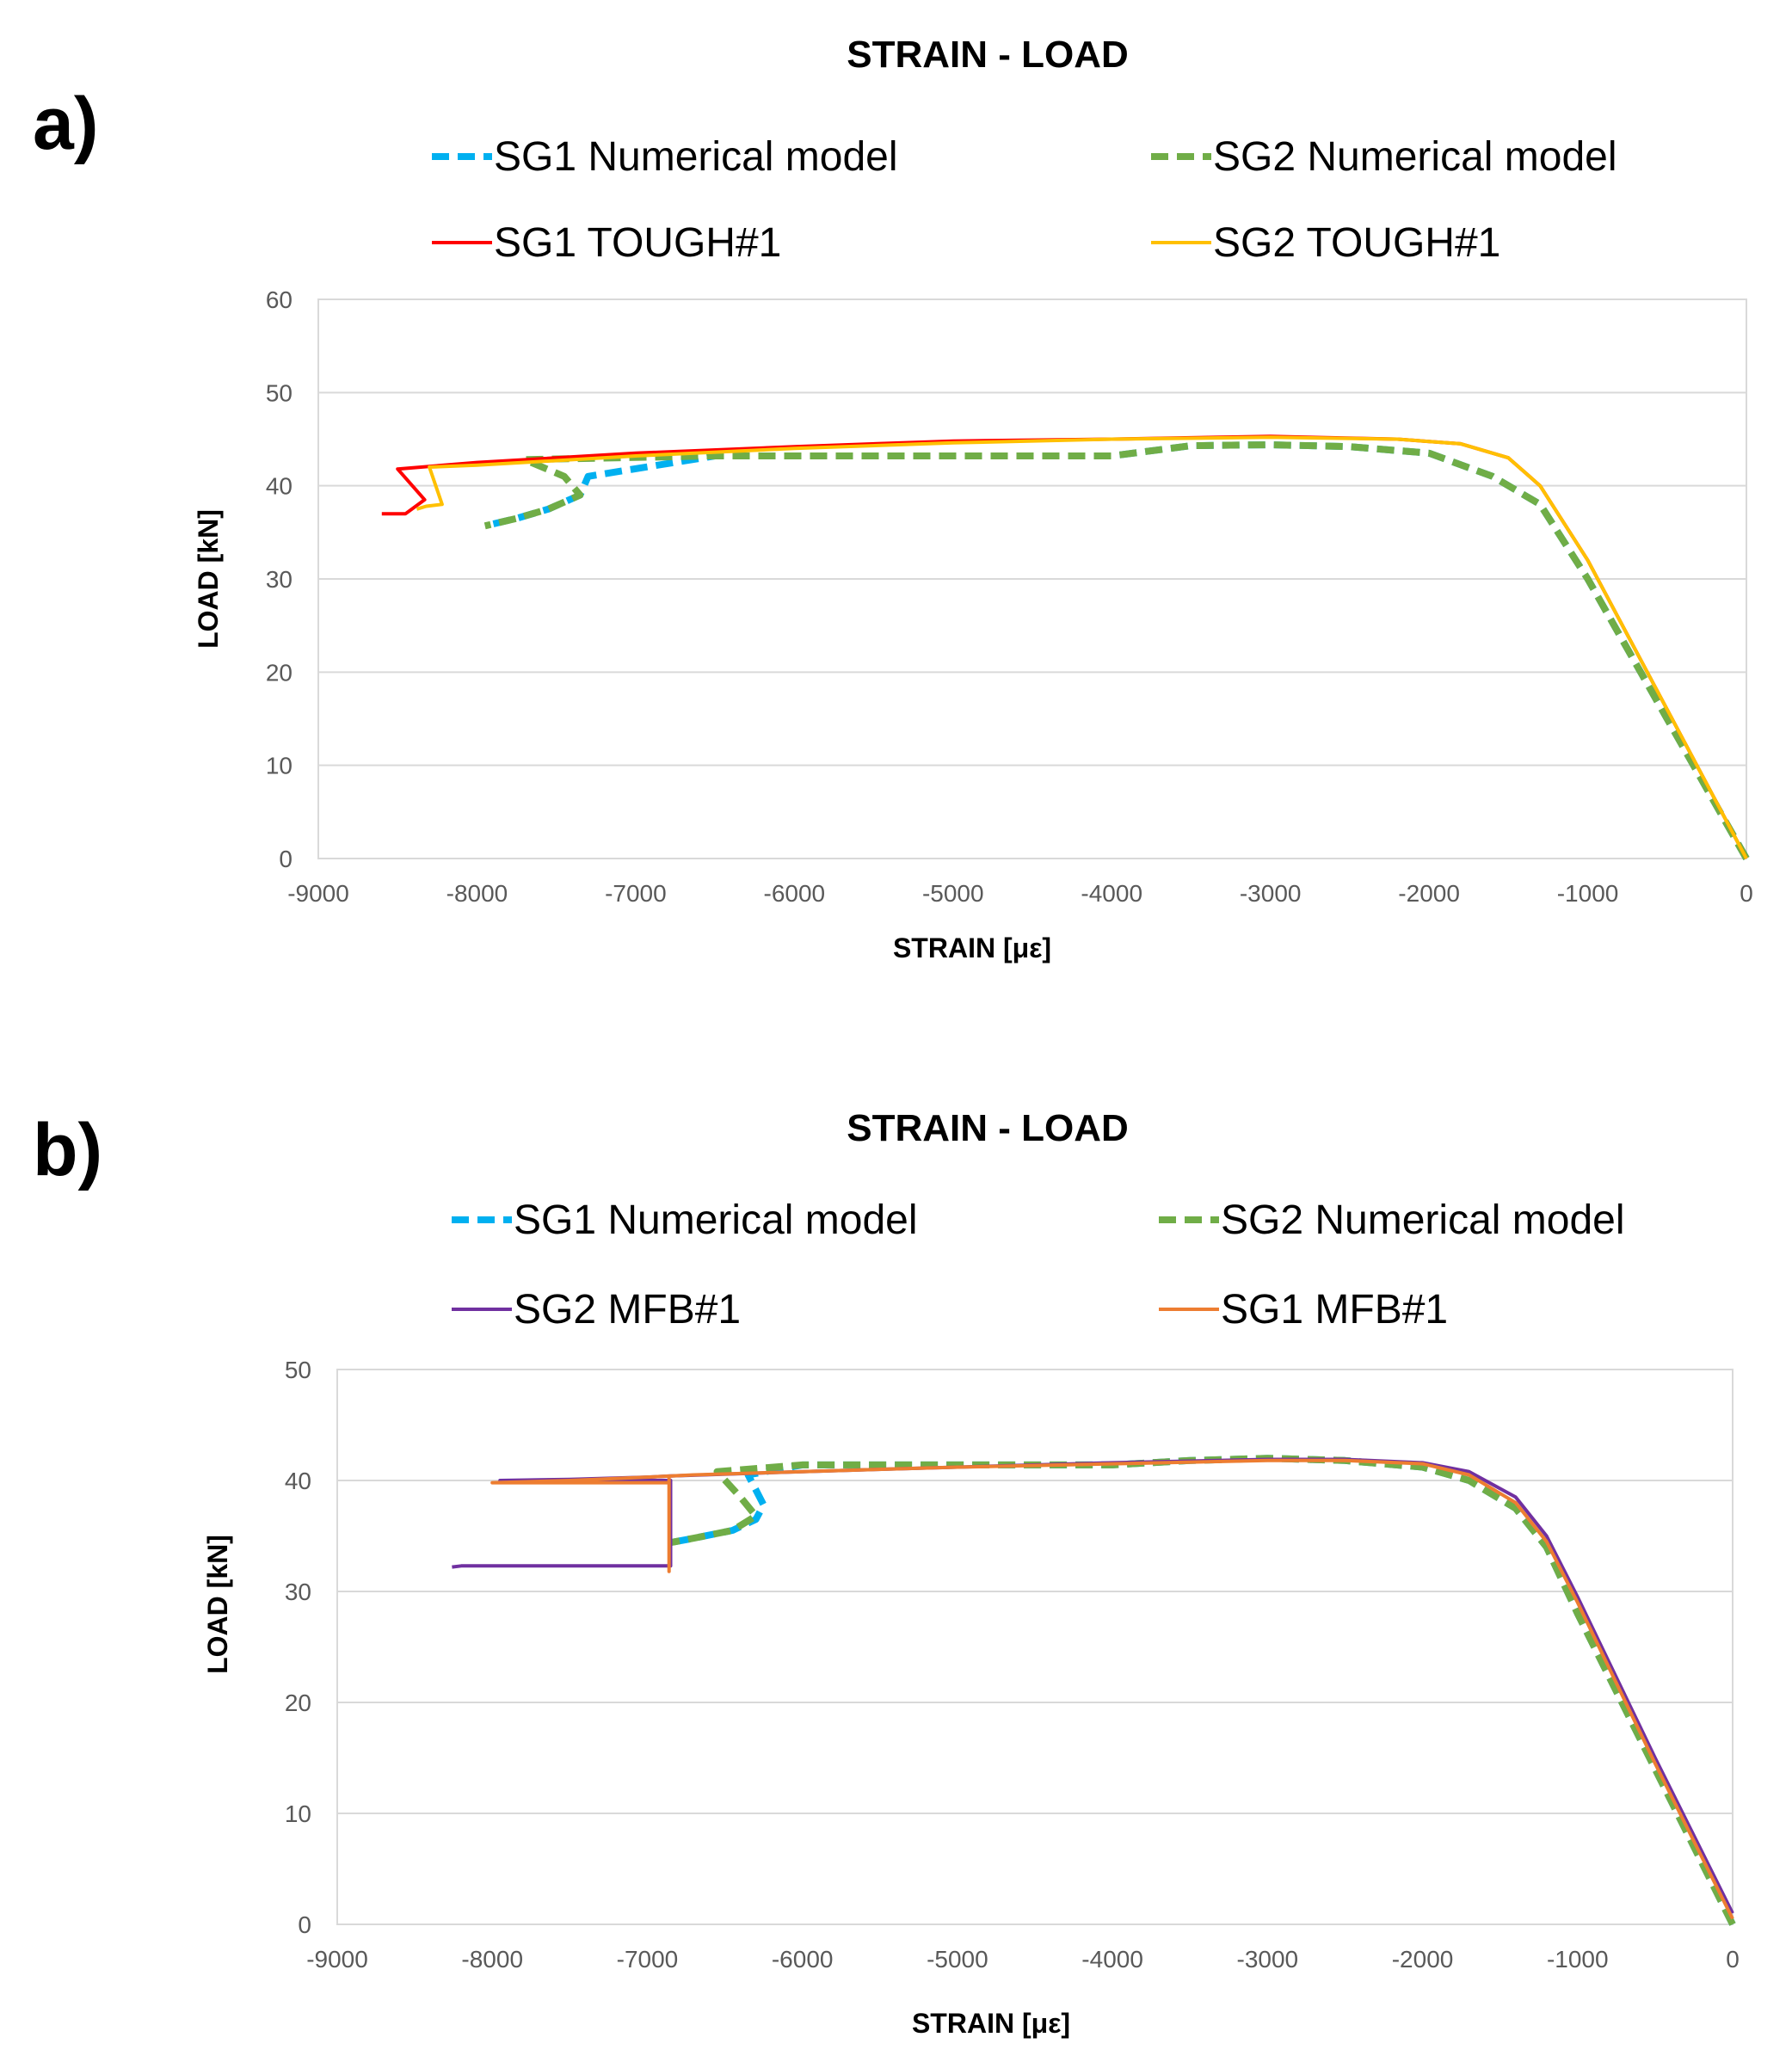 This screenshot has height=2062, width=1792. Describe the element at coordinates (66, 124) in the screenshot. I see `panel-label: a)` at that location.